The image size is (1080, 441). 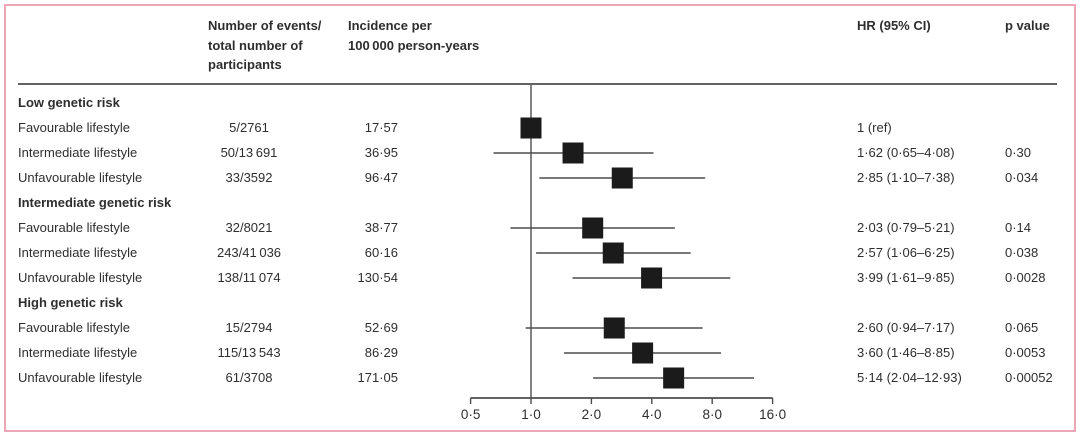 I want to click on row-incidence: 86·29, so click(x=381, y=352).